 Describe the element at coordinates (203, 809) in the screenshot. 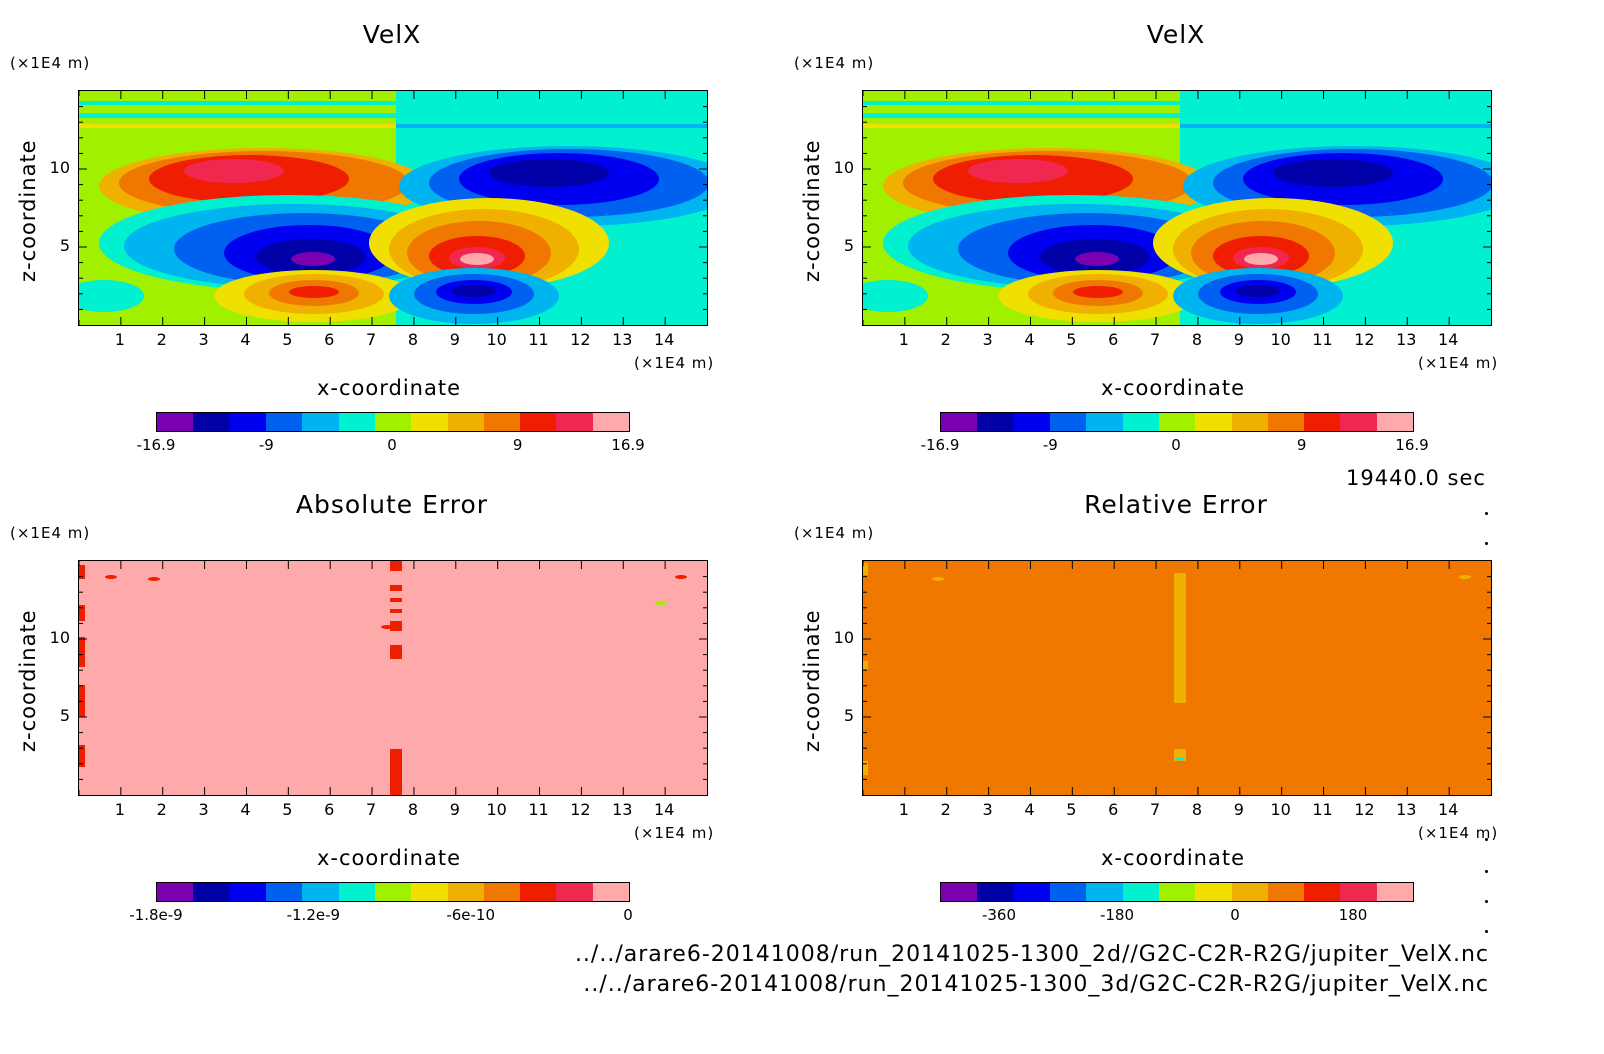

I see `x-tick-label: 3` at that location.